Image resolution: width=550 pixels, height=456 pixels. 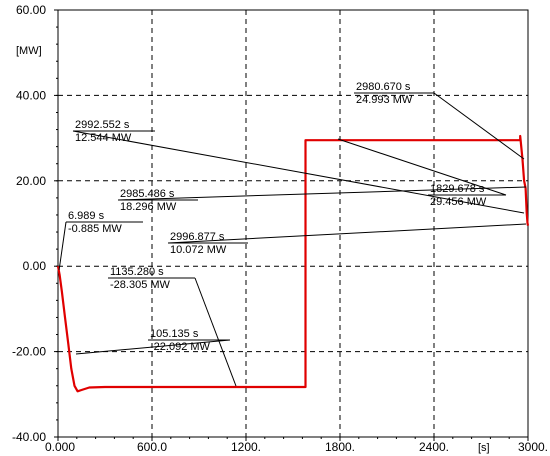 What do you see at coordinates (86, 216) in the screenshot?
I see `annotation-time: 6.989 s` at bounding box center [86, 216].